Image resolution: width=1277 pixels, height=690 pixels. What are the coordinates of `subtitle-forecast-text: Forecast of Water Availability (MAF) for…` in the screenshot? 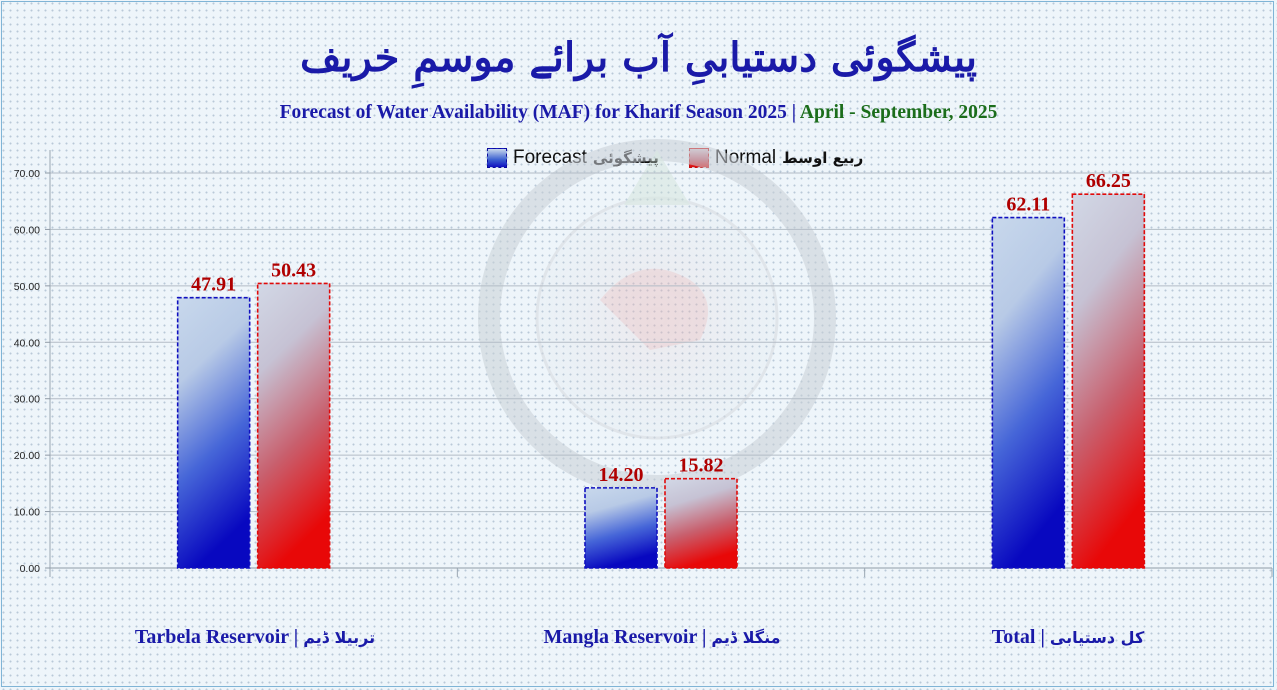 It's located at (538, 112).